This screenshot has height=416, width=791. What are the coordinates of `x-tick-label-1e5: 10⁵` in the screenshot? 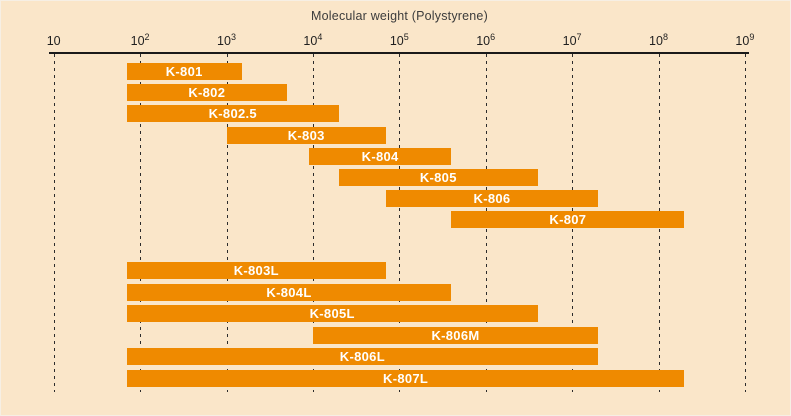 It's located at (399, 39).